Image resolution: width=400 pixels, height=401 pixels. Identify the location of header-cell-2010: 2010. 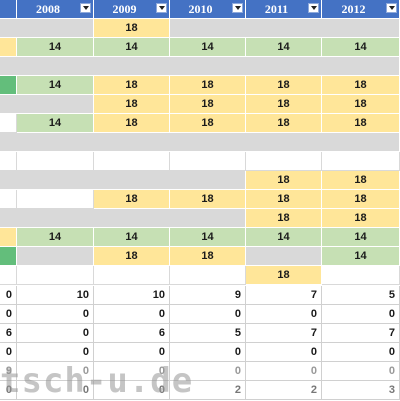
(208, 9).